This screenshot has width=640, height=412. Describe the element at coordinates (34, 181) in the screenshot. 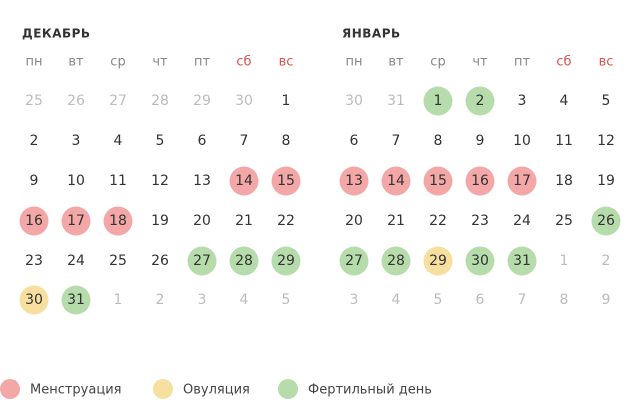

I see `day: 9` at that location.